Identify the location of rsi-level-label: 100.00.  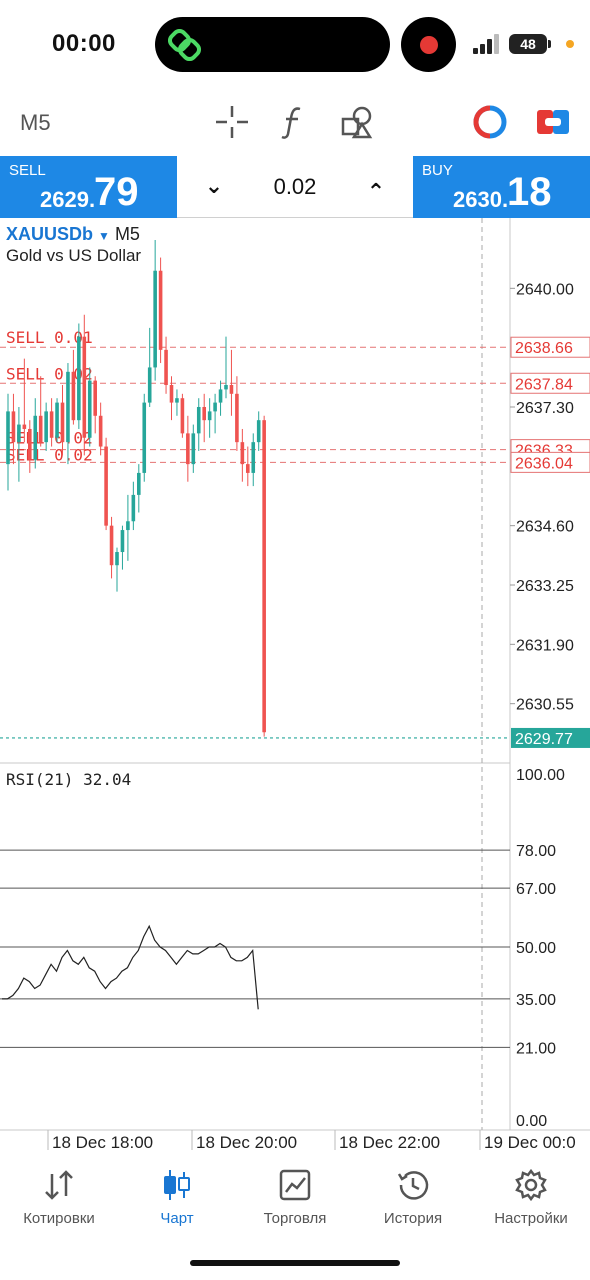
(540, 775).